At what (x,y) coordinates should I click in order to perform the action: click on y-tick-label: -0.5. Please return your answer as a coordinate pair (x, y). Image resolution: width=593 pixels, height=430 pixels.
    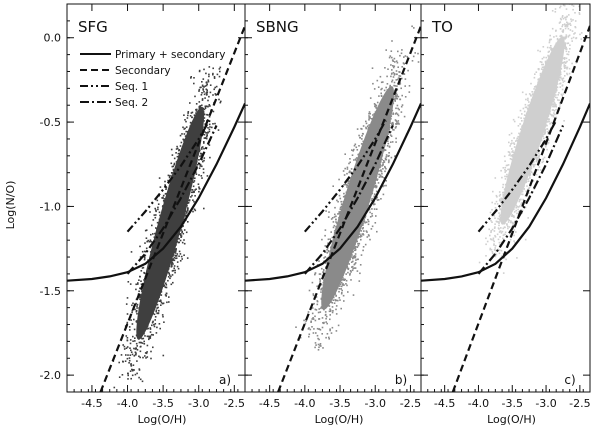
    Looking at the image, I should click on (50, 122).